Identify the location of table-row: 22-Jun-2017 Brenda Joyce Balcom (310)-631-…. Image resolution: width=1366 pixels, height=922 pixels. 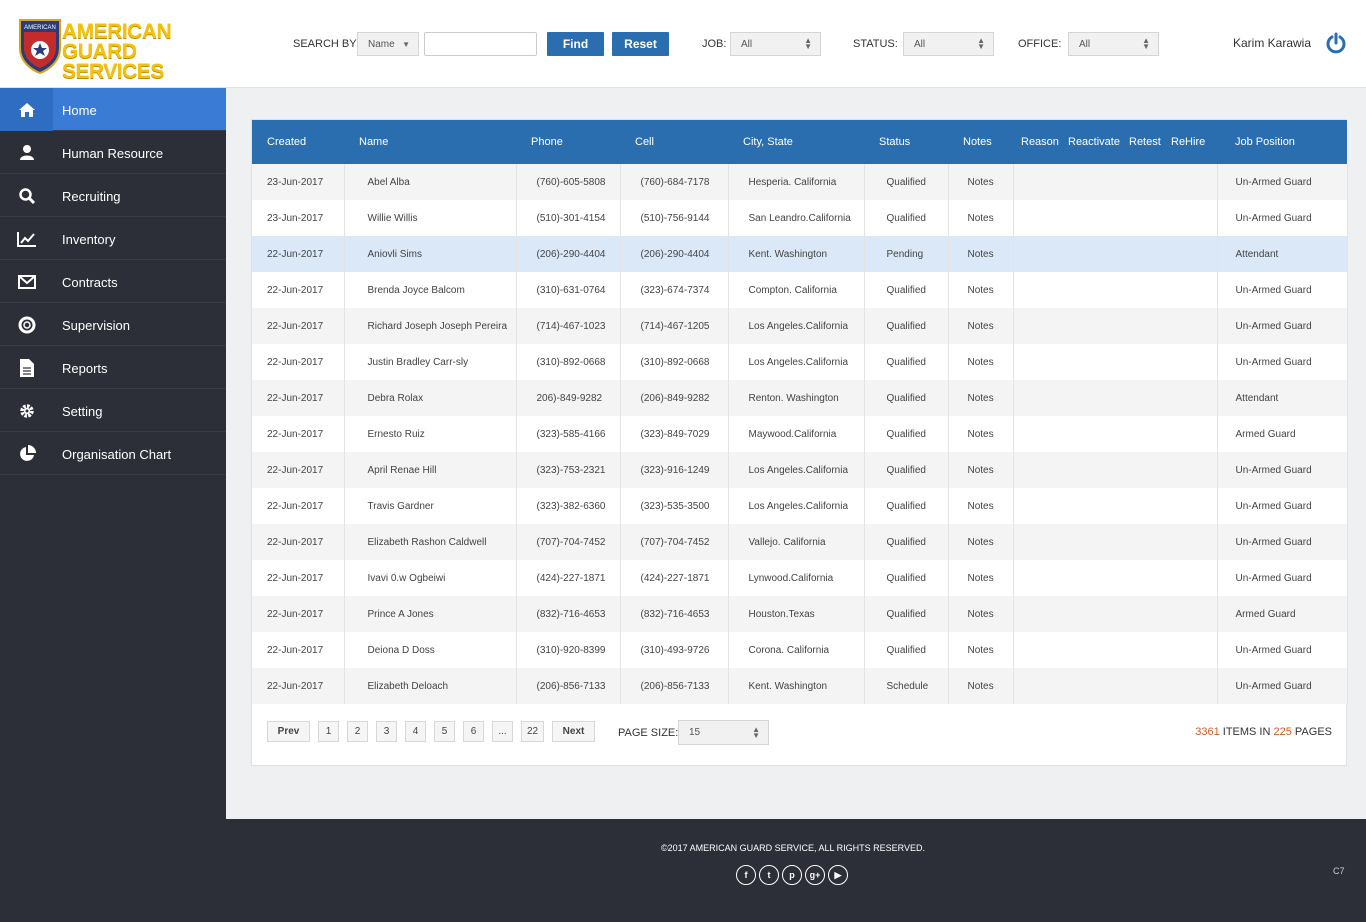
(800, 290).